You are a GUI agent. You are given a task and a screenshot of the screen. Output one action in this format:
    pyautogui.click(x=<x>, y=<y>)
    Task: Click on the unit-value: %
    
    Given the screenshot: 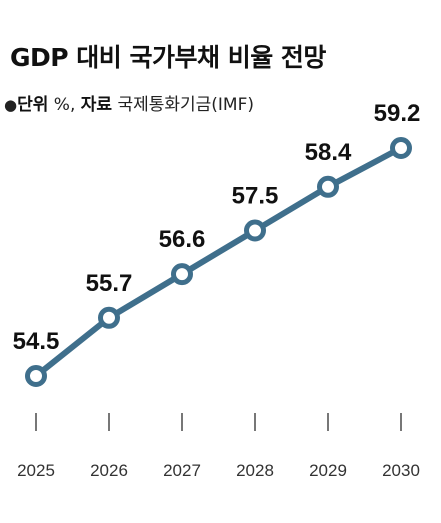 What is the action you would take?
    pyautogui.click(x=61, y=105)
    